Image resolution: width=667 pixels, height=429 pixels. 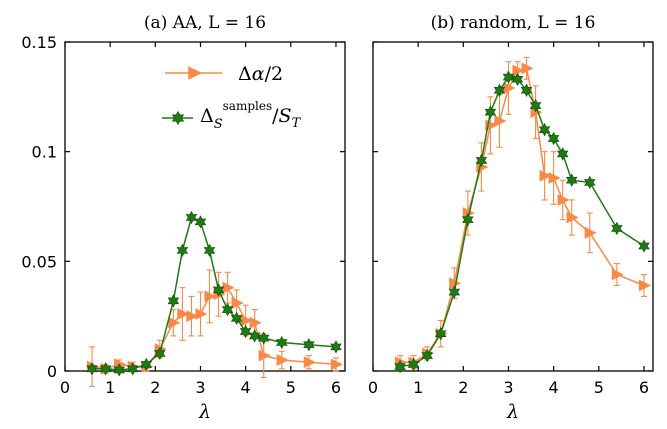 What do you see at coordinates (205, 23) in the screenshot?
I see `chart-title: (a) AA, L = 16` at bounding box center [205, 23].